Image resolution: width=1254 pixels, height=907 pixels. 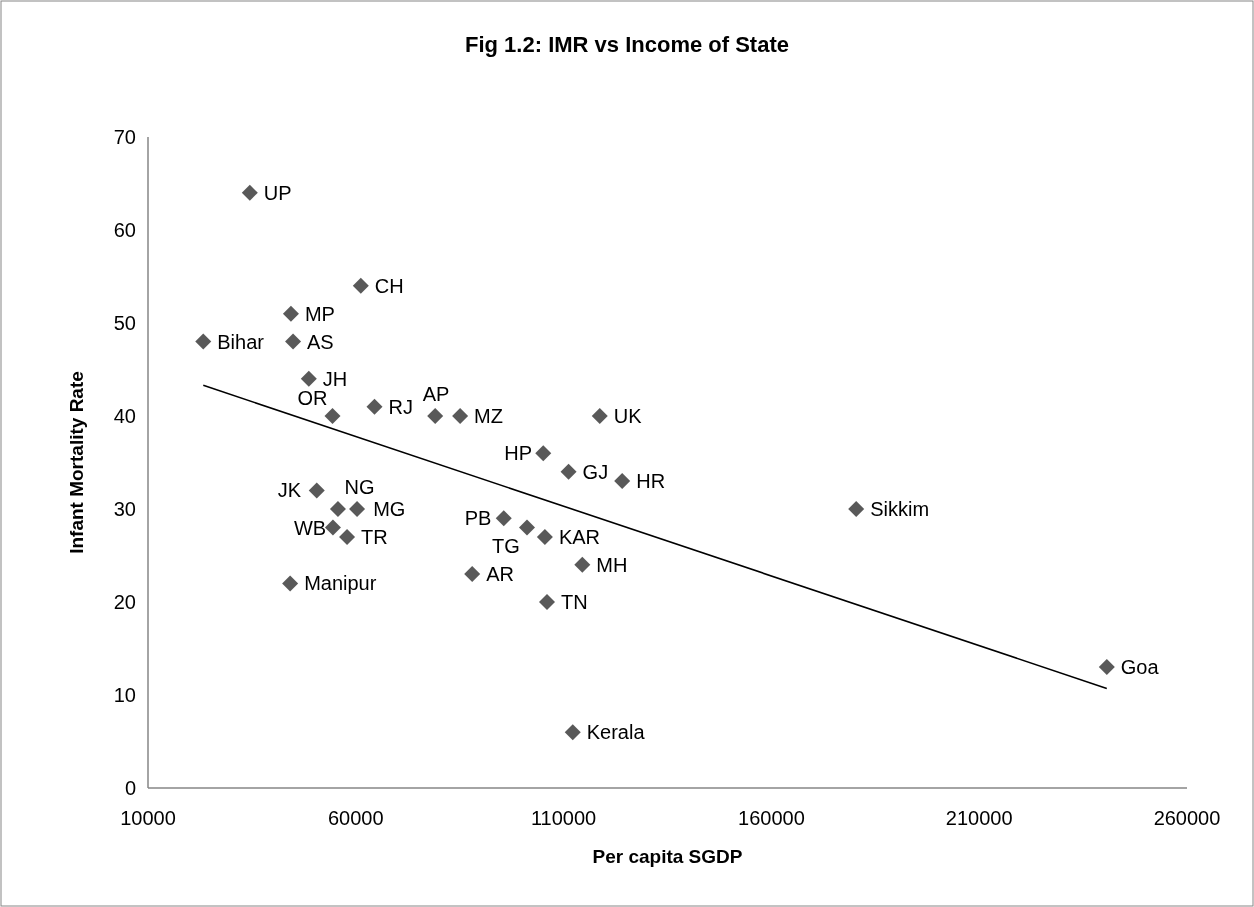 What do you see at coordinates (574, 602) in the screenshot?
I see `annotation: TN` at bounding box center [574, 602].